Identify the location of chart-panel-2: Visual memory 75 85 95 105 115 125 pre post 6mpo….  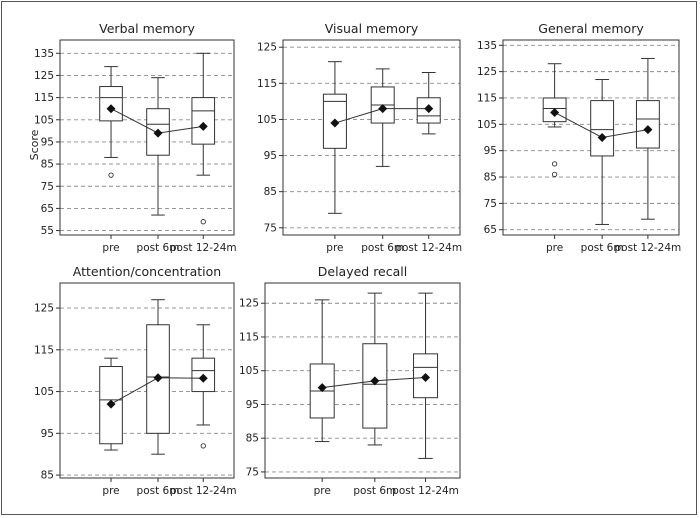
(359, 137).